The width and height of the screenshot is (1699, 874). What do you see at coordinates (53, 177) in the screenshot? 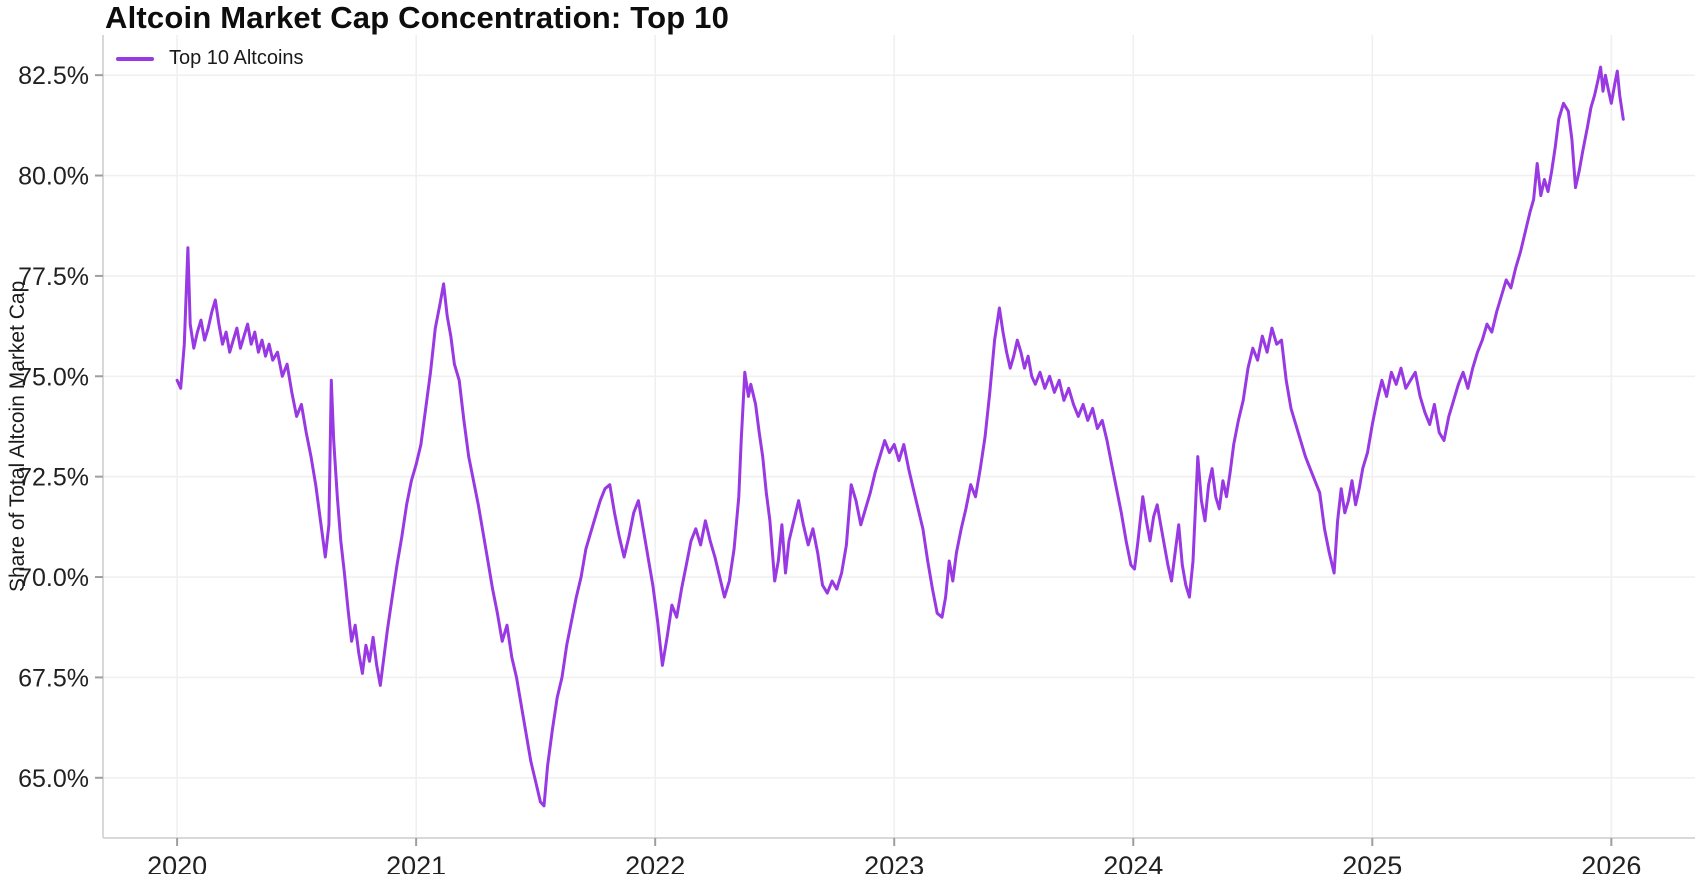
I see `y-tick-label: 80.0%` at bounding box center [53, 177].